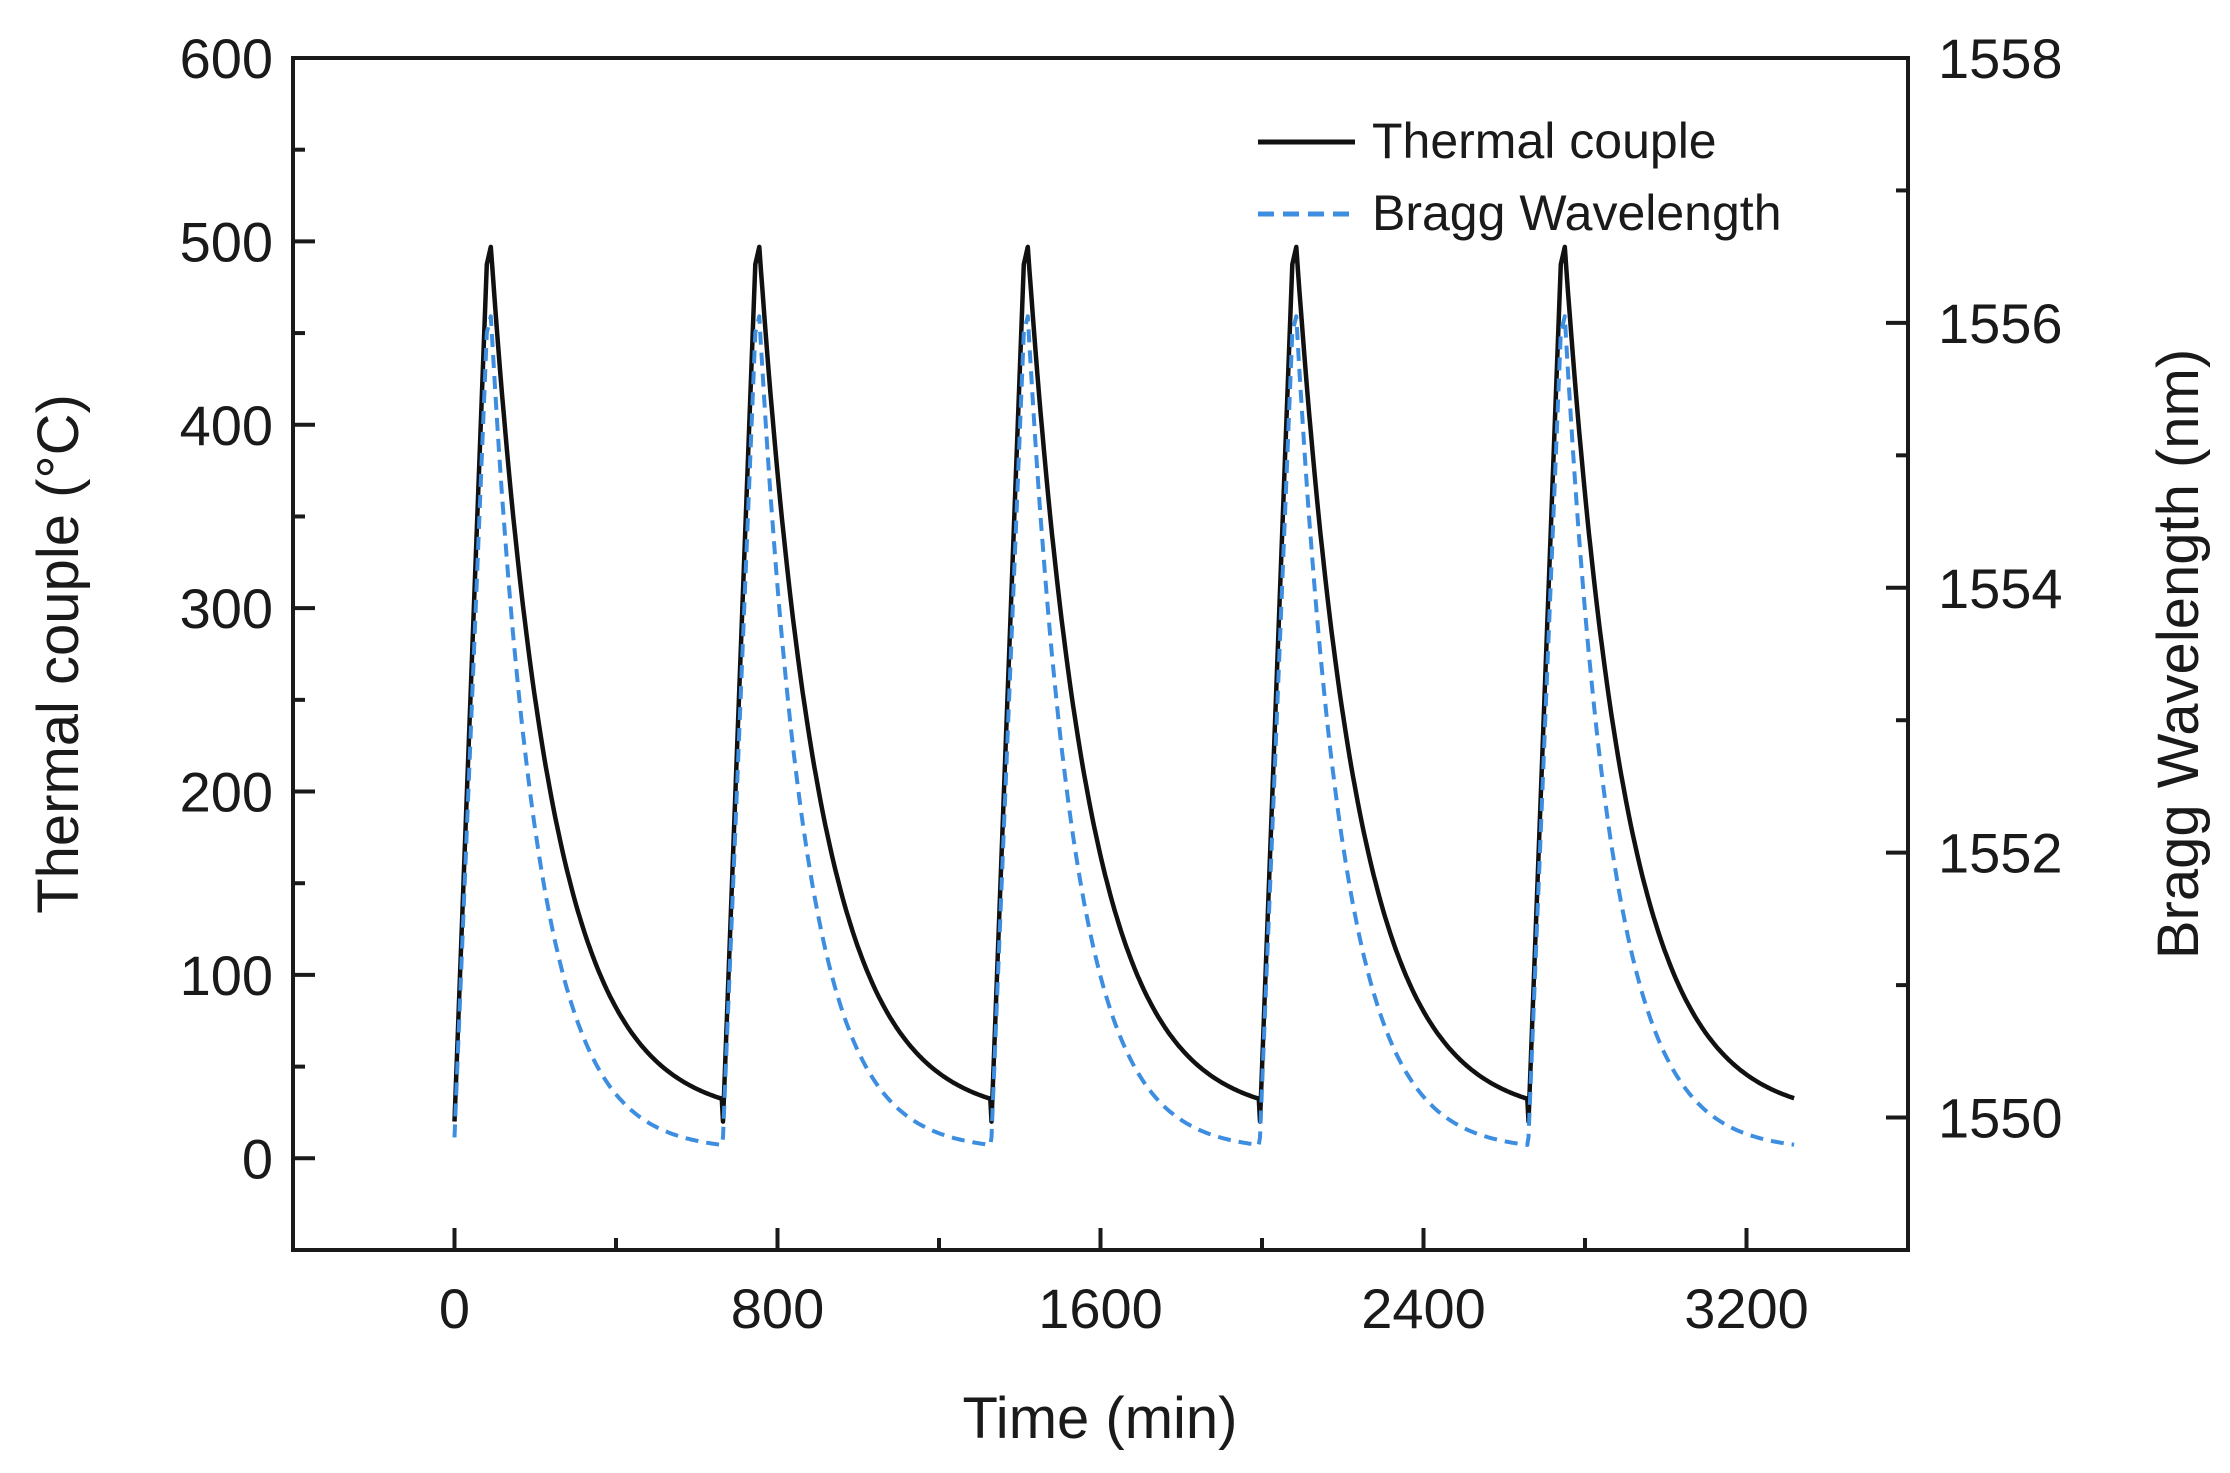 This screenshot has width=2230, height=1473. What do you see at coordinates (226, 792) in the screenshot?
I see `y-left-tick-label: 200` at bounding box center [226, 792].